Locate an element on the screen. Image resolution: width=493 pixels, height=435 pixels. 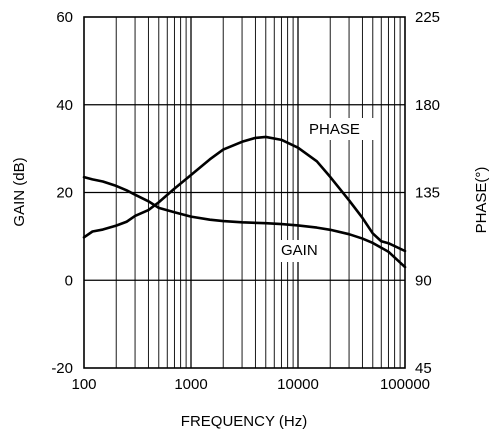
y-tick-label: 60 is located at coordinates (64, 17).